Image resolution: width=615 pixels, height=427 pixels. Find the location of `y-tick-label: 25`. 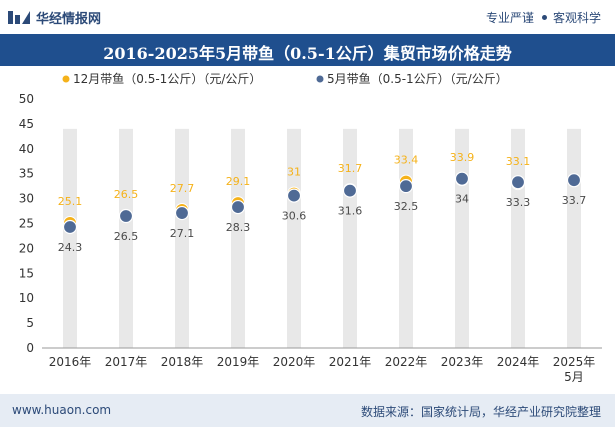

y-tick-label: 25 is located at coordinates (26, 224).